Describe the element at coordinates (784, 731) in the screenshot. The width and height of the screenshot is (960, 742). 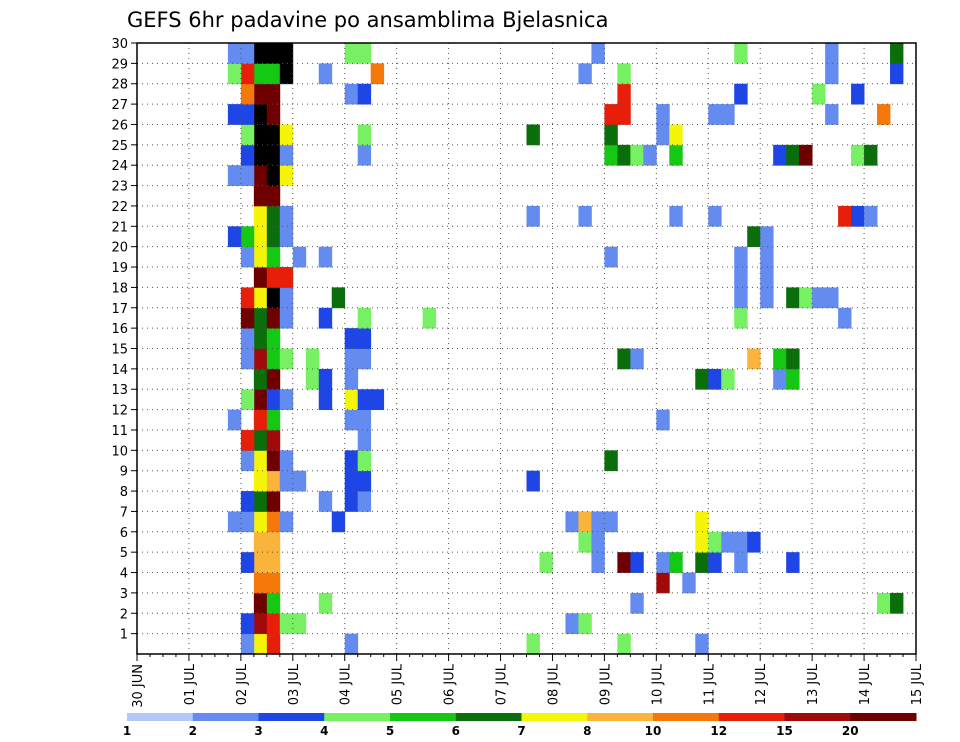
I see `colorbar-label: 15` at that location.